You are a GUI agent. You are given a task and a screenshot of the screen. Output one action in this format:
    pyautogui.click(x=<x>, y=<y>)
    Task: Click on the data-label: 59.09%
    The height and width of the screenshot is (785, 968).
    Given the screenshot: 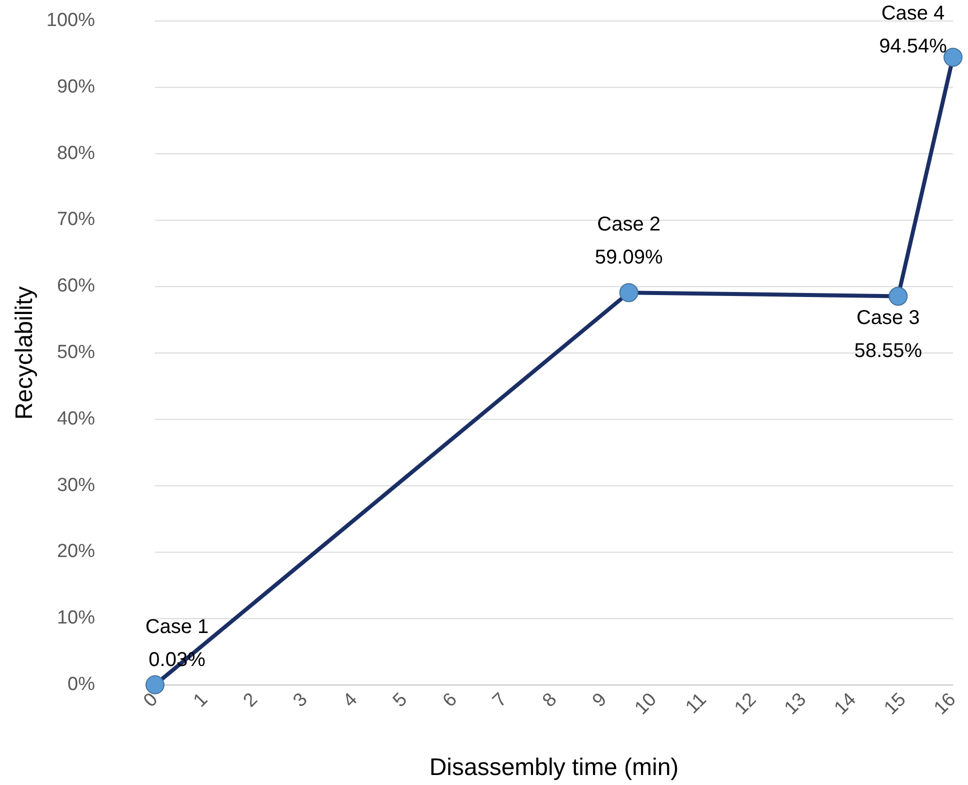 What is the action you would take?
    pyautogui.click(x=628, y=257)
    